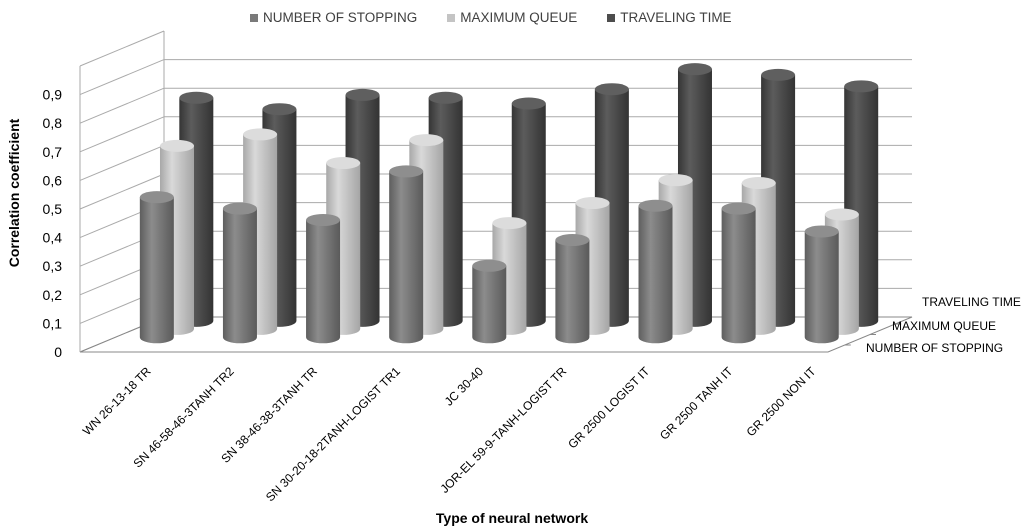 The image size is (1024, 529). I want to click on y-tick-label: 0,2, so click(53, 295).